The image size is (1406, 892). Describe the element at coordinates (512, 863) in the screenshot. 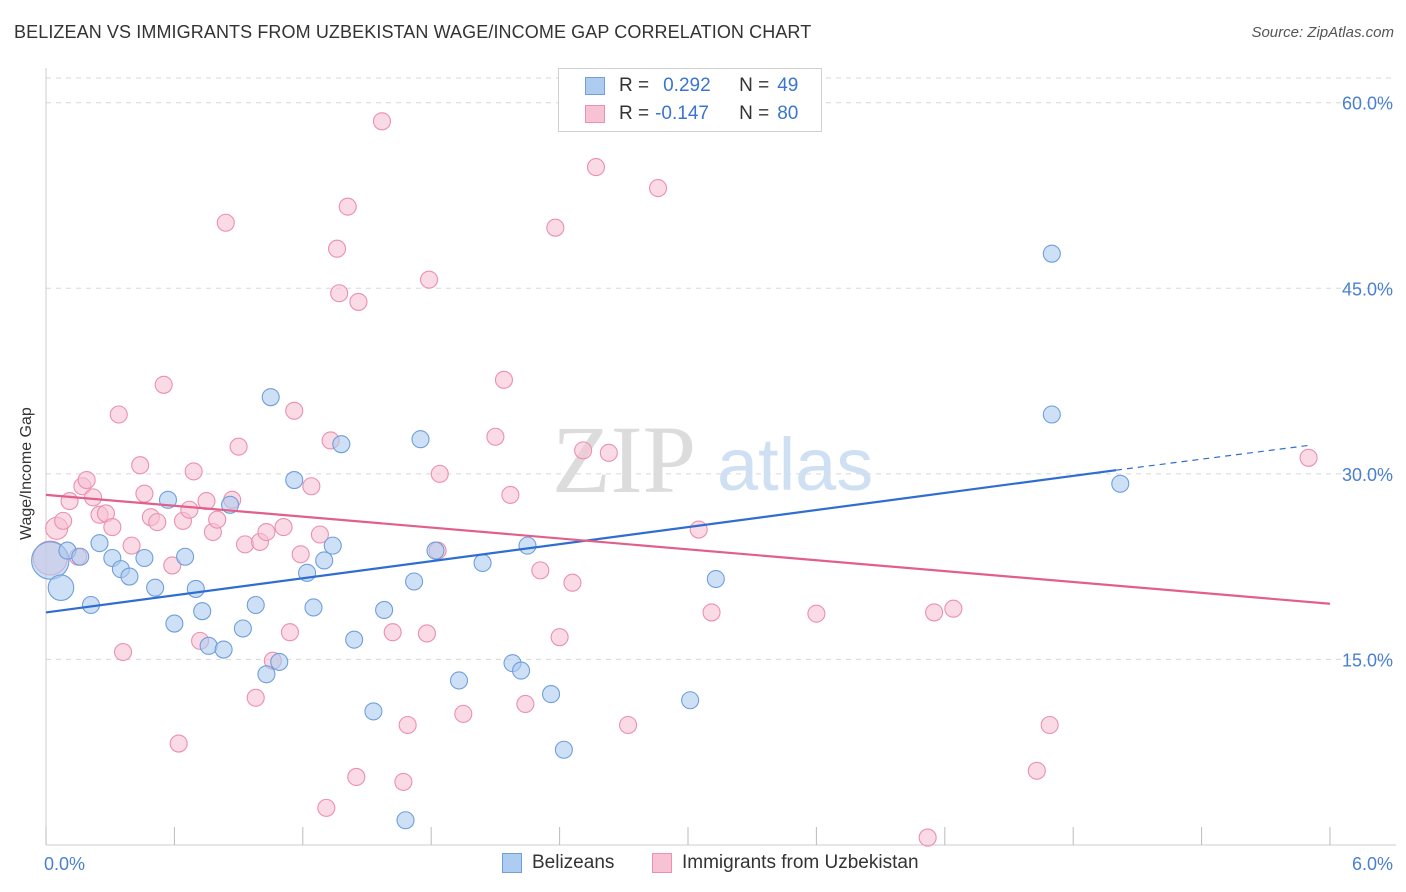

I see `legend-swatch-blue` at that location.